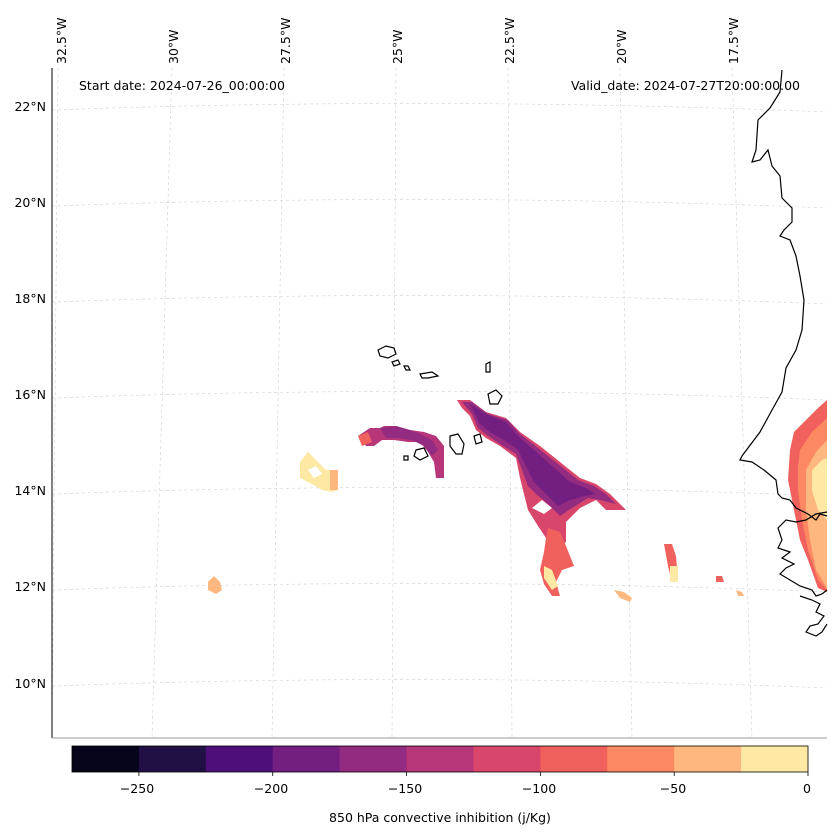  What do you see at coordinates (285, 41) in the screenshot?
I see `lon-label: 27.5°W` at bounding box center [285, 41].